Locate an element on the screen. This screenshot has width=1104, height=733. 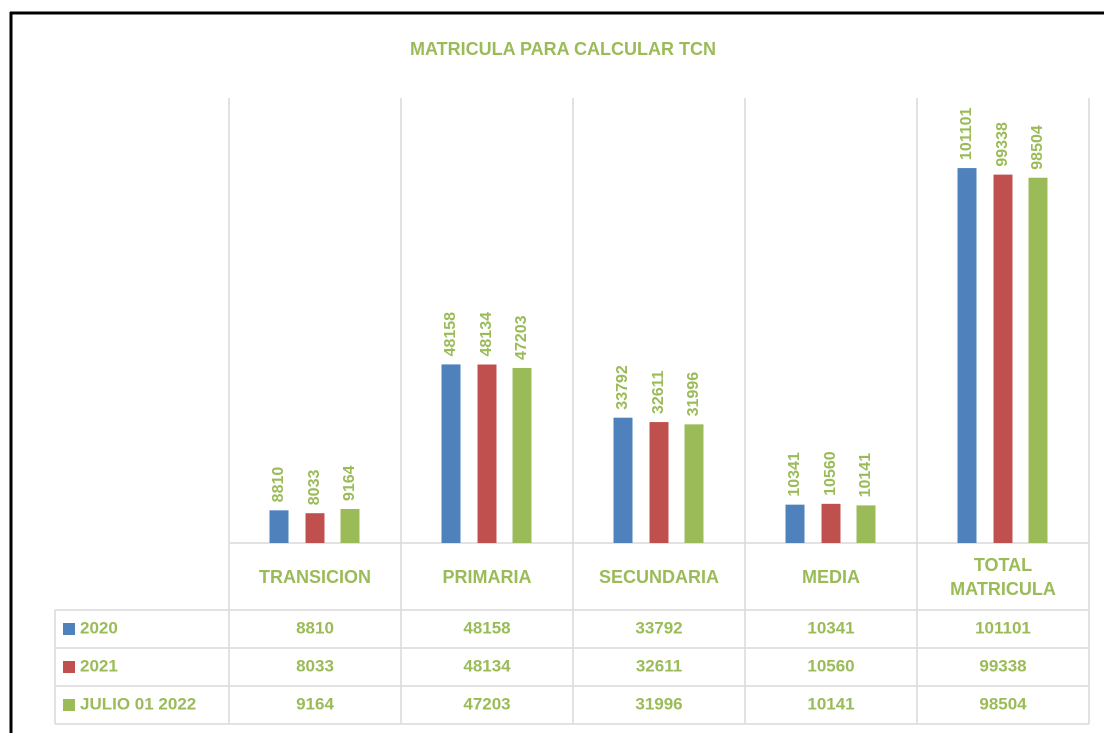
x-tick-label: MEDIA is located at coordinates (831, 576).